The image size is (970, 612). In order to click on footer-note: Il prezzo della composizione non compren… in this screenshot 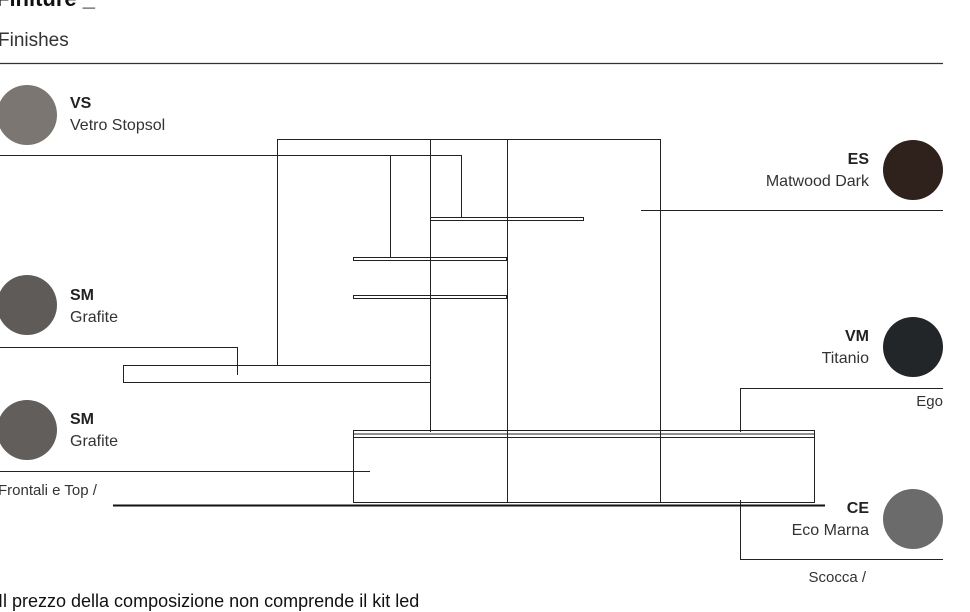, I will do `click(210, 601)`.